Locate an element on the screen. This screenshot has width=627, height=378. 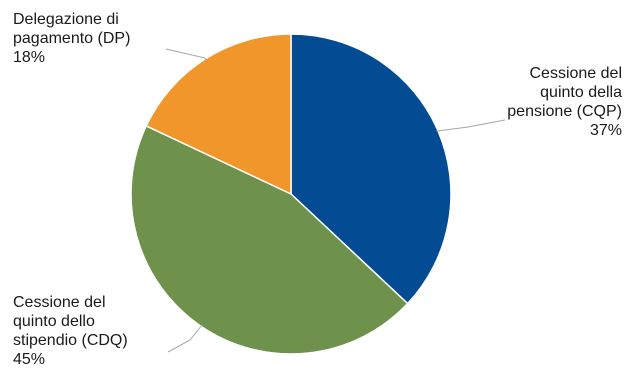
leader-line-dp is located at coordinates (186, 54).